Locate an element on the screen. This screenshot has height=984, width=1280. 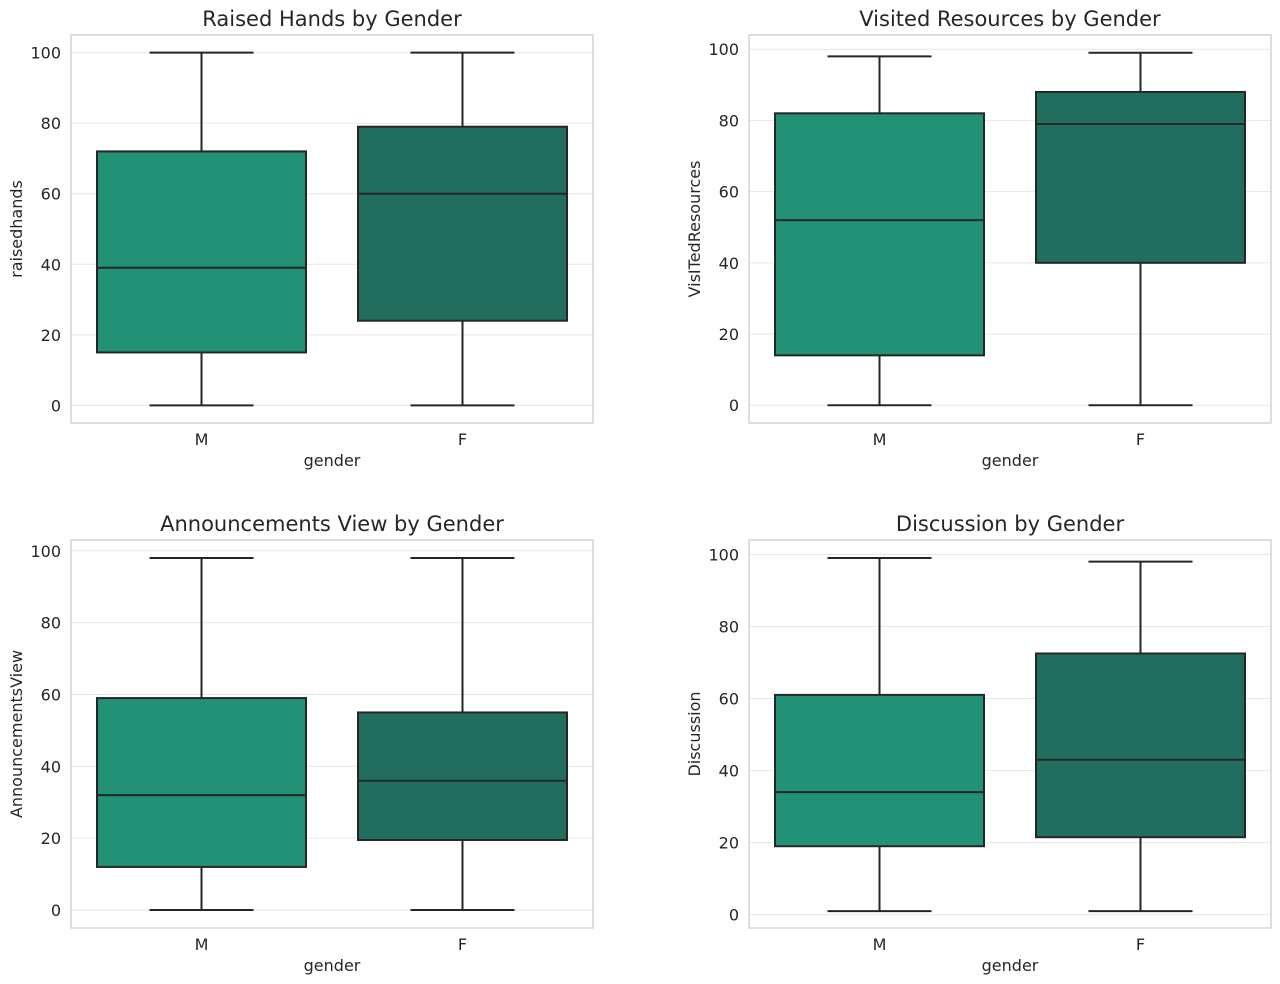
chart-title: Discussion by Gender is located at coordinates (1010, 524).